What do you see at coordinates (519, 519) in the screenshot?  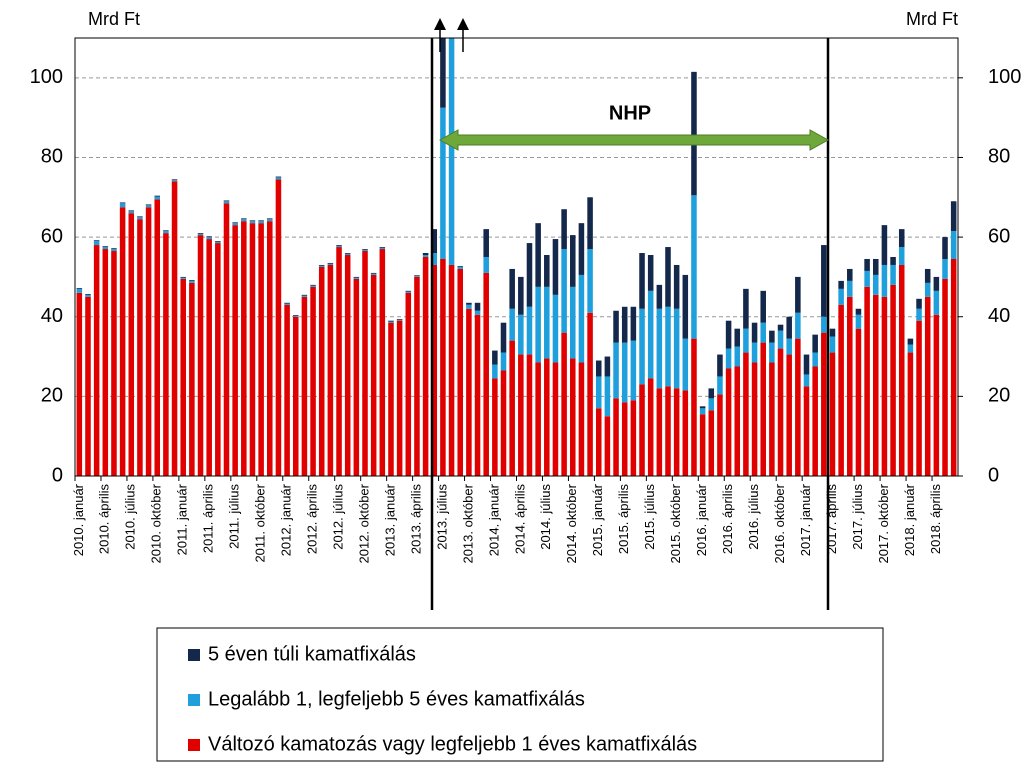 I see `x-tick-label: 2014. április` at bounding box center [519, 519].